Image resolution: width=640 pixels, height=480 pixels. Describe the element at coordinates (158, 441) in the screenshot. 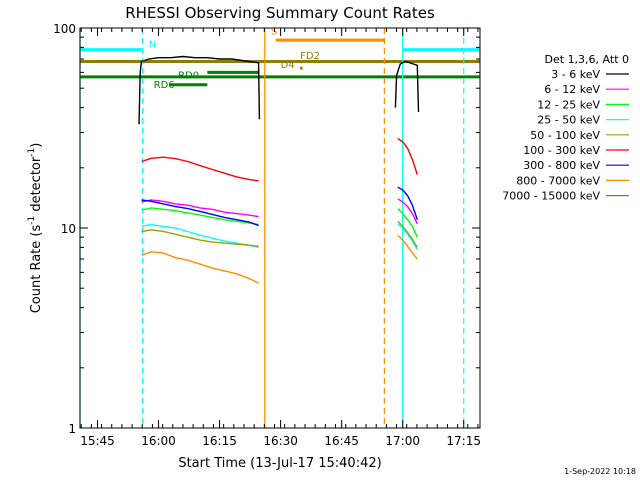

I see `x-tick-label-1: 16:00` at that location.